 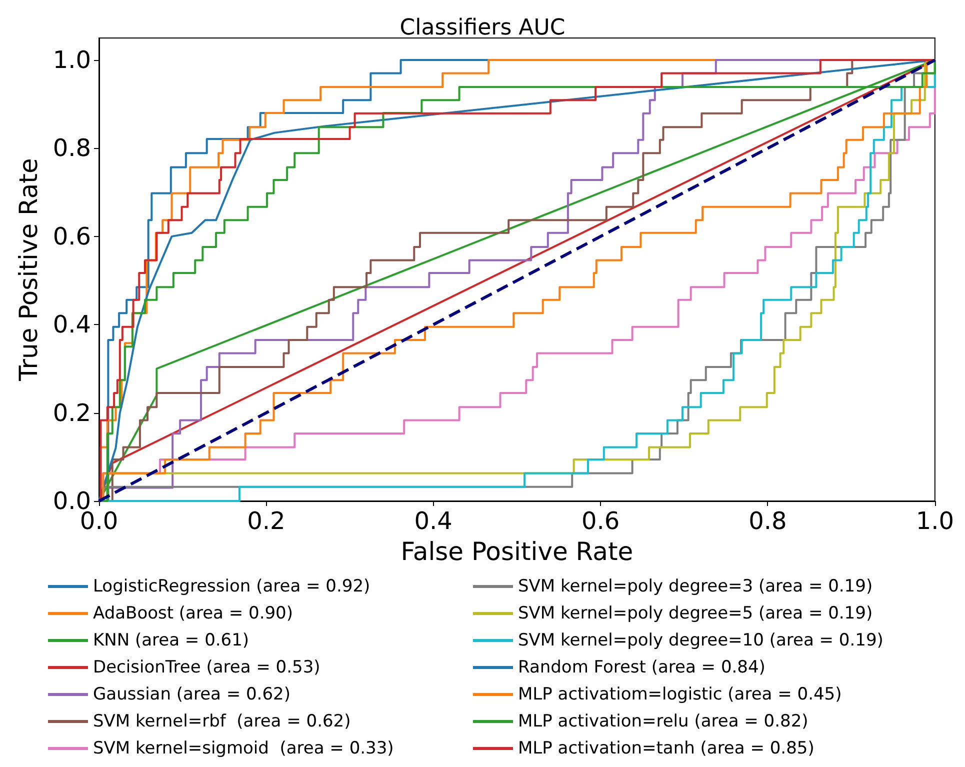 I want to click on legend-label: MLP activatiom=logistic (area = 0.45), so click(x=680, y=694).